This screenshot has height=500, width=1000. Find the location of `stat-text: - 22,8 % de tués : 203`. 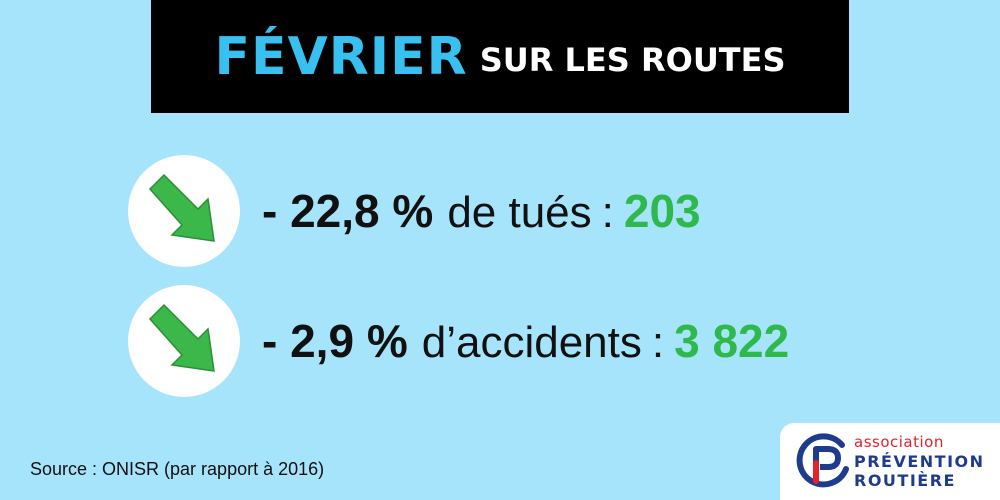

stat-text: - 22,8 % de tués : 203 is located at coordinates (481, 211).